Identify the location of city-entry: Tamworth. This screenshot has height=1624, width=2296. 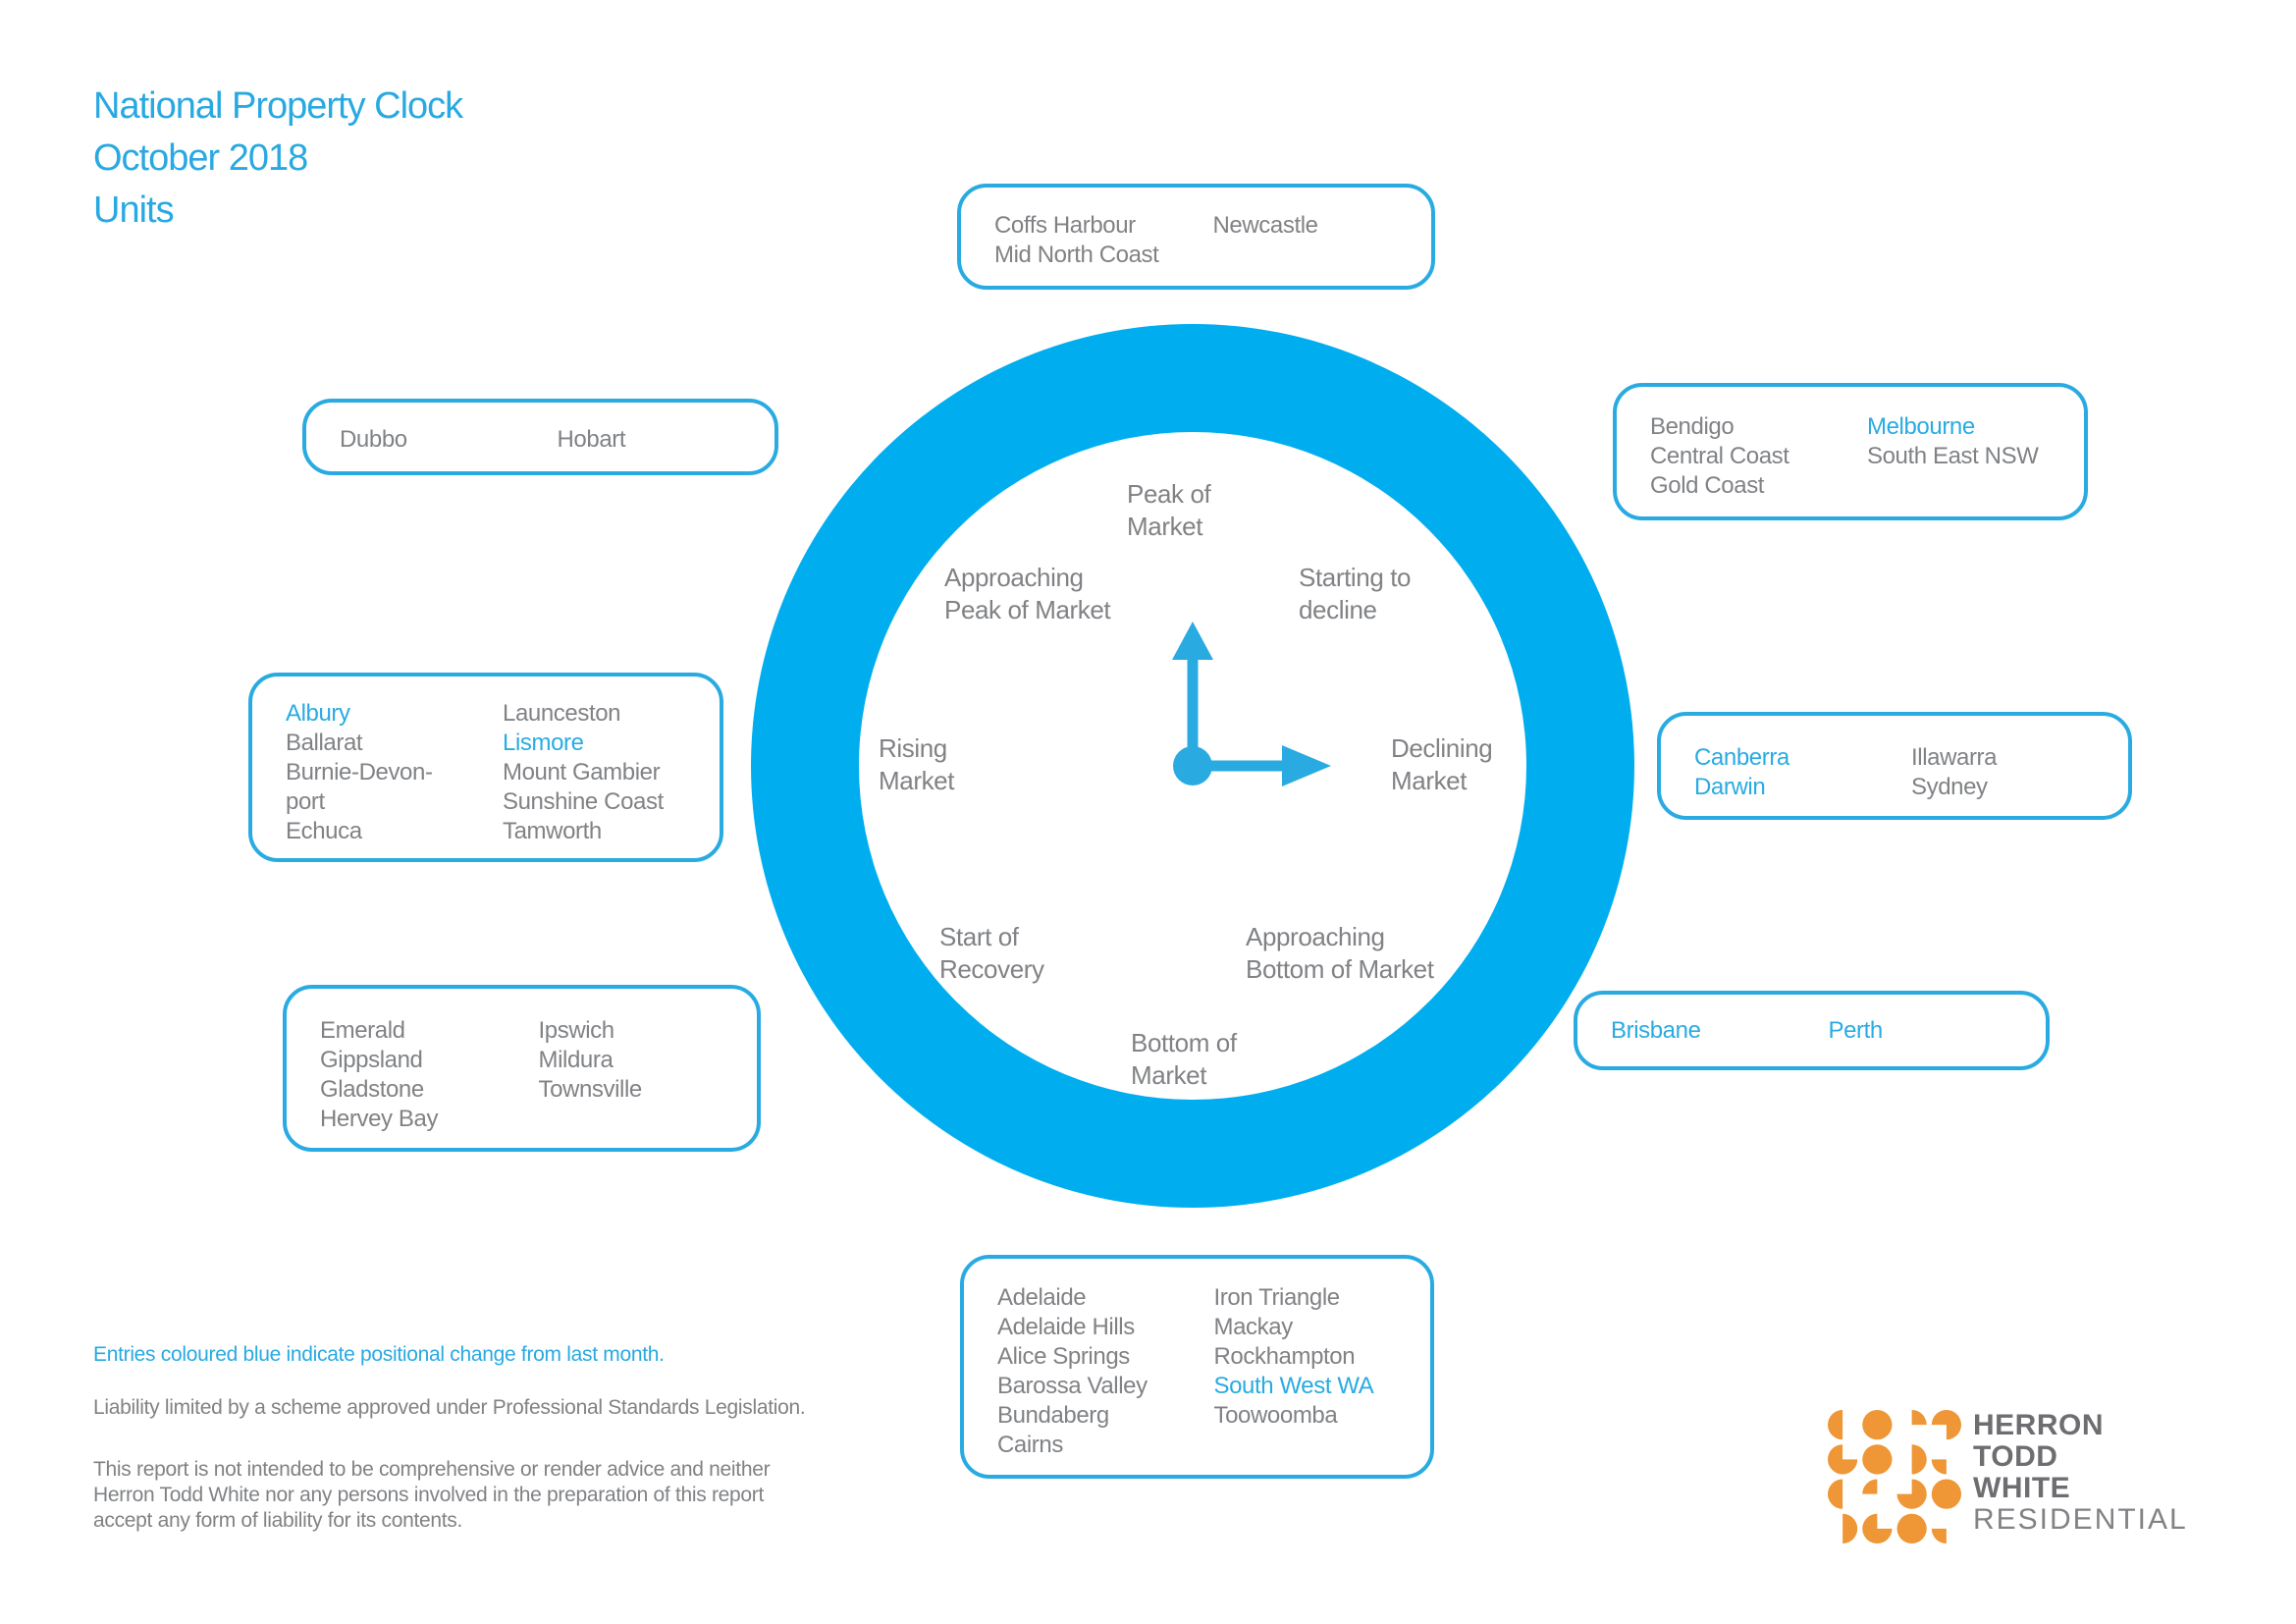
(552, 831).